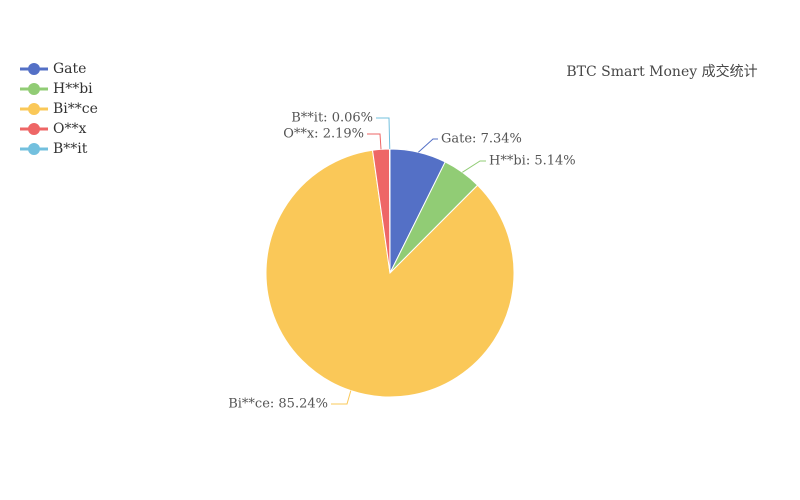 The image size is (800, 500). Describe the element at coordinates (481, 139) in the screenshot. I see `value-label: Gate: 7.34%` at that location.